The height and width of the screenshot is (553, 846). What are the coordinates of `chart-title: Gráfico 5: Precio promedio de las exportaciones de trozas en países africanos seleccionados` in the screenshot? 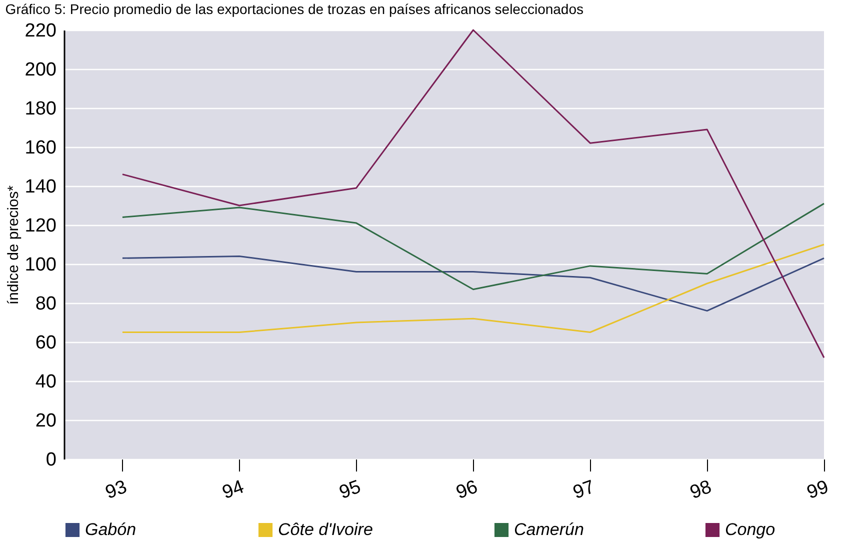 It's located at (294, 9).